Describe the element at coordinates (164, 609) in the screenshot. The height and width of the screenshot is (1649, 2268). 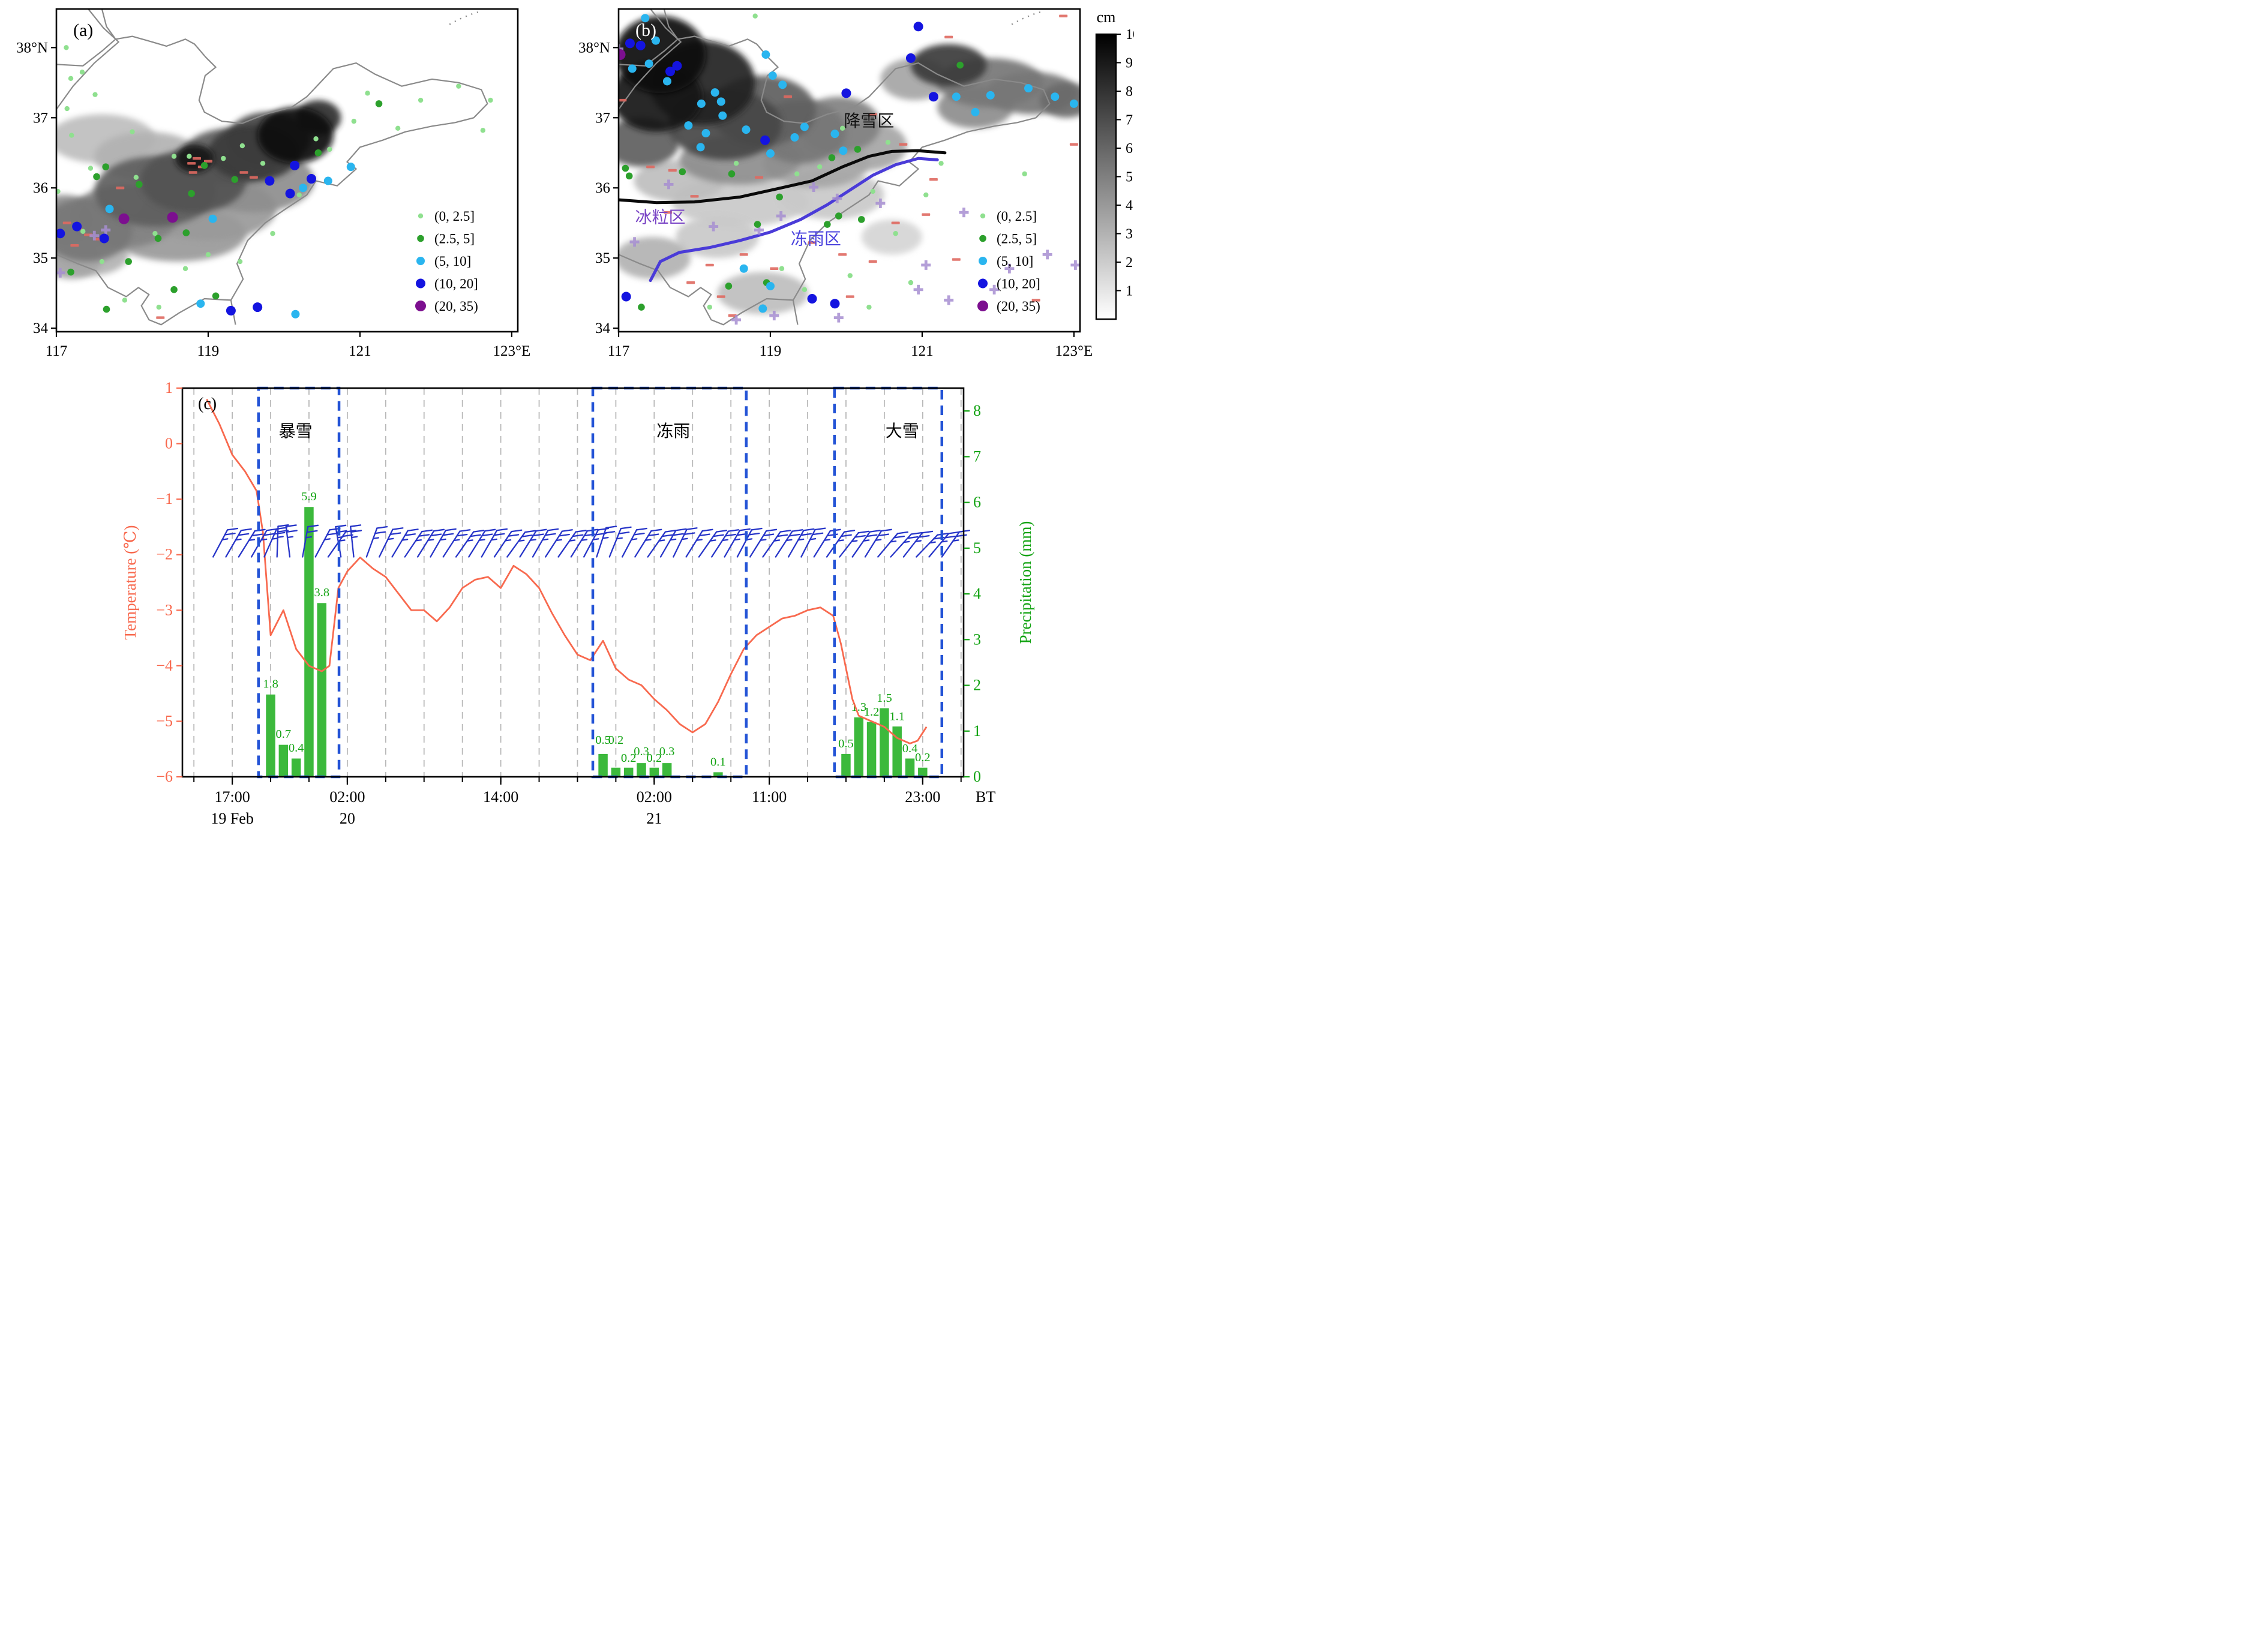
I see `temp-tick-label: −3` at that location.